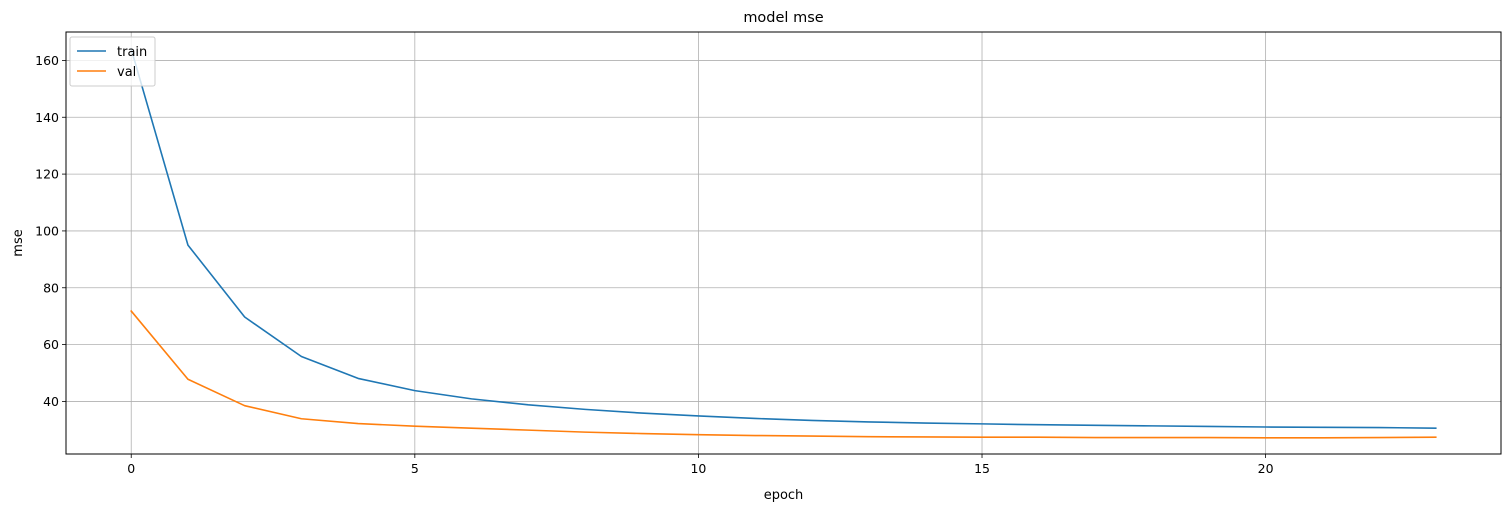 This screenshot has width=1511, height=511. Describe the element at coordinates (51, 287) in the screenshot. I see `y-tick-label: 80` at that location.